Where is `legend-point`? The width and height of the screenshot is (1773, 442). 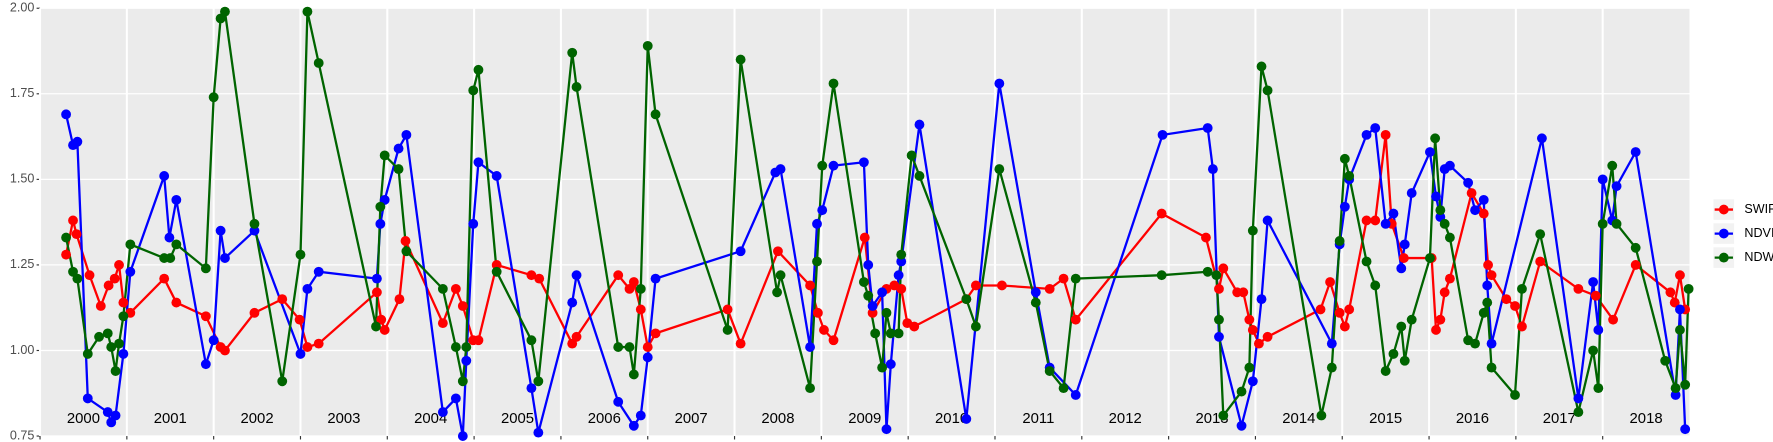
legend-point is located at coordinates (1723, 209).